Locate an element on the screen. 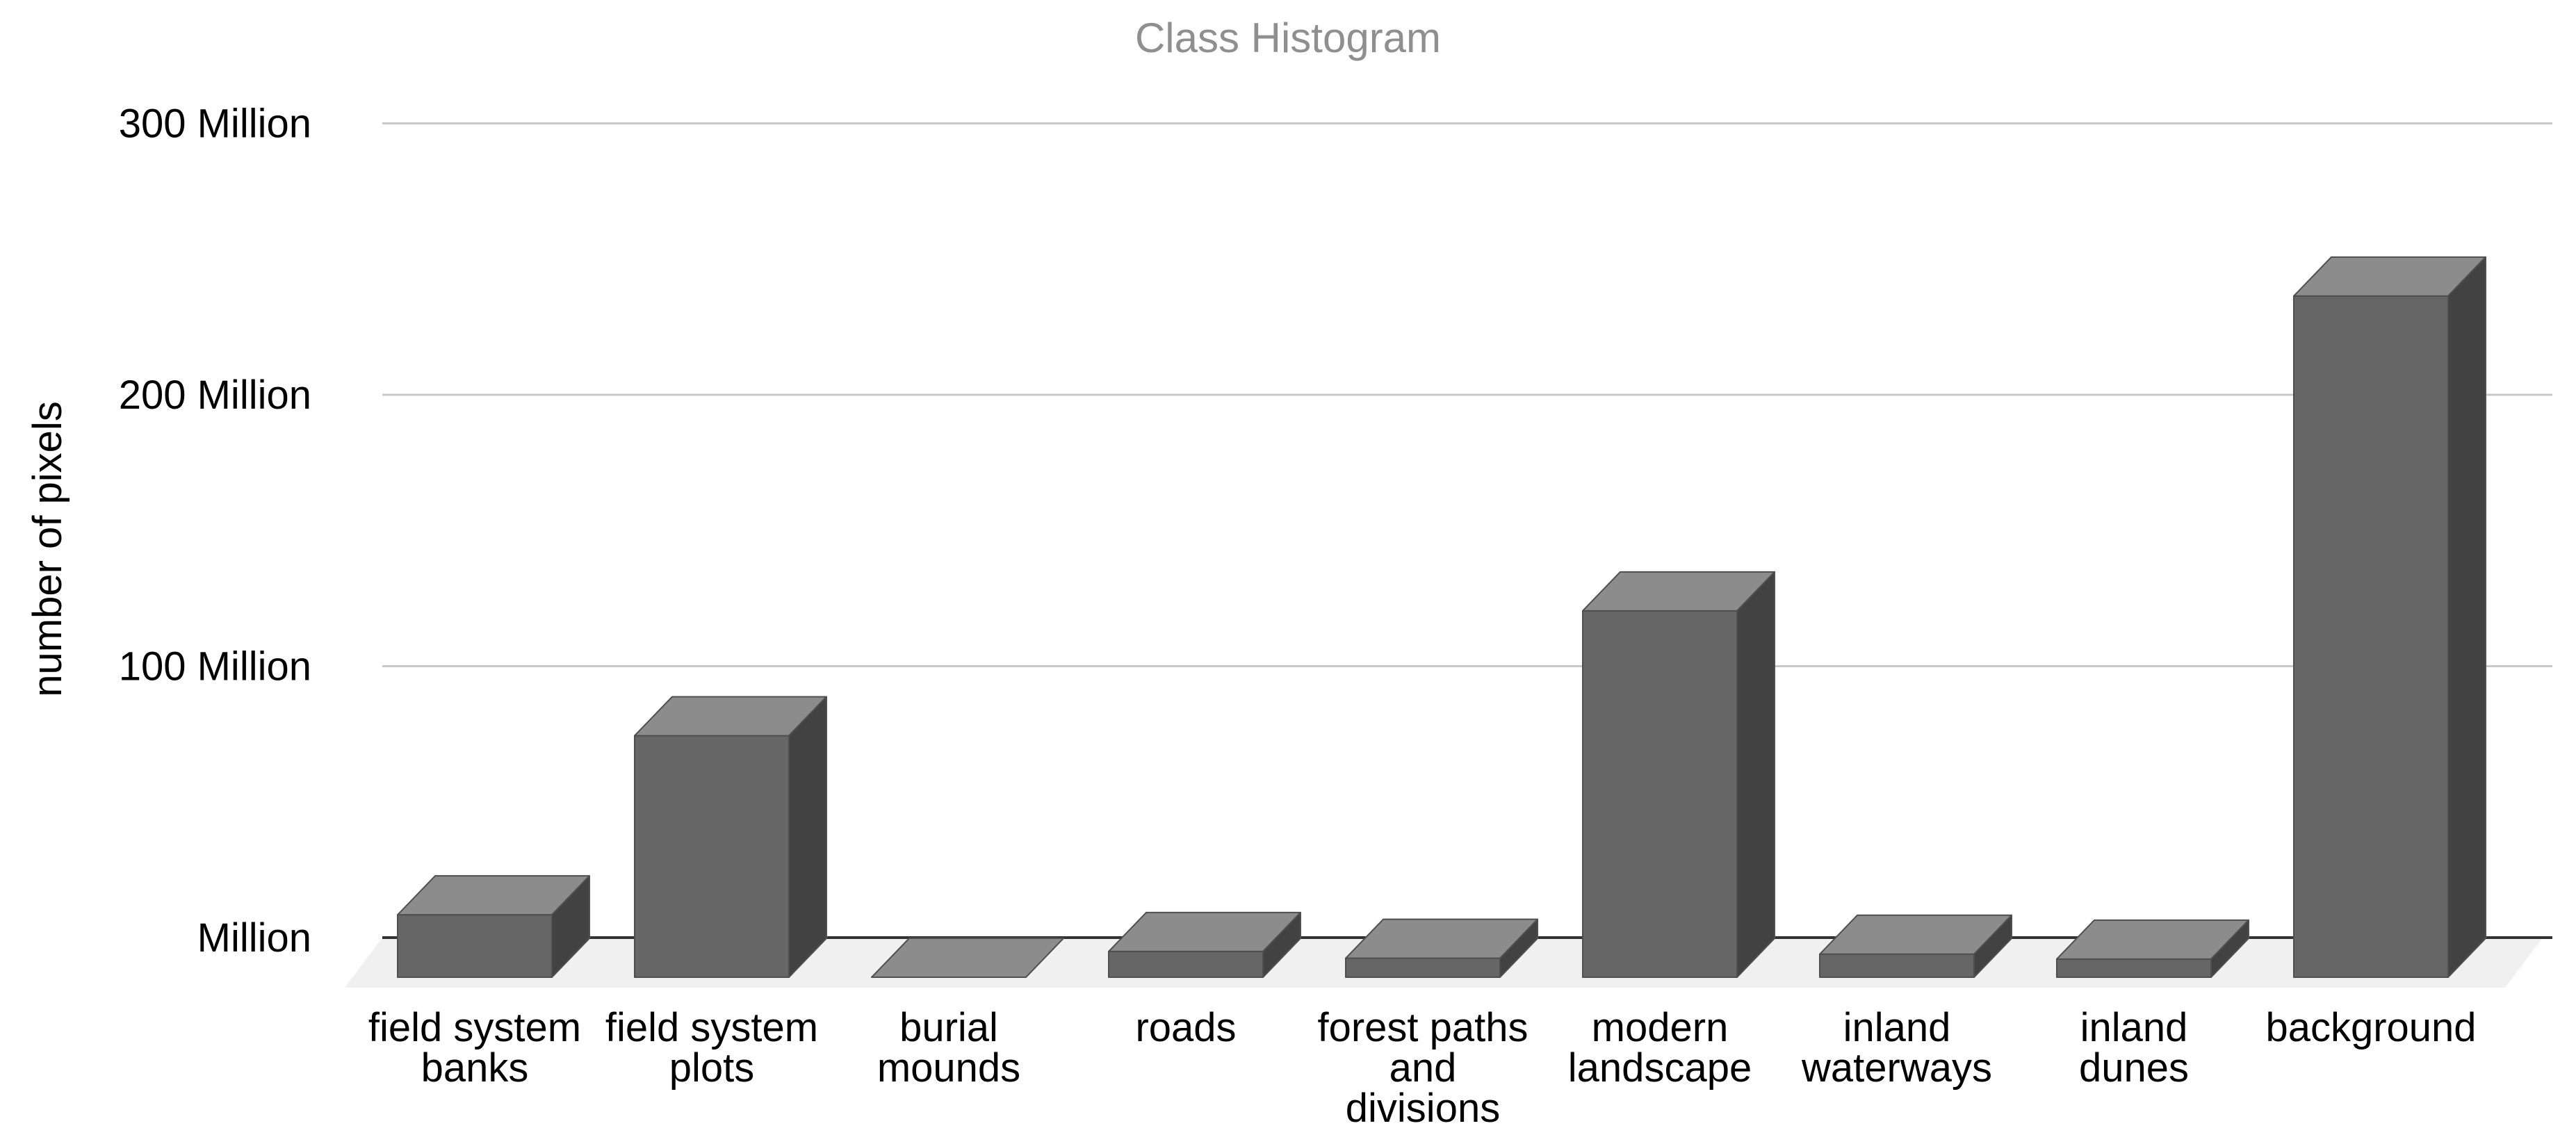 The height and width of the screenshot is (1135, 2576). bar-modern-landscape is located at coordinates (1678, 774).